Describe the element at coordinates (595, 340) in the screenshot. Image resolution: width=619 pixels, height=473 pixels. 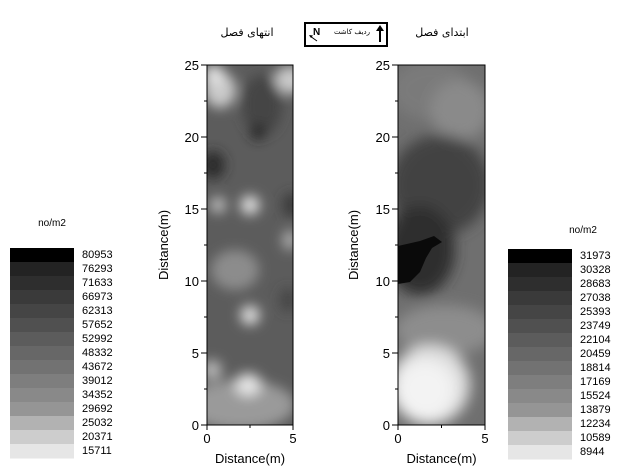
I see `legend-level-label: 22104` at that location.